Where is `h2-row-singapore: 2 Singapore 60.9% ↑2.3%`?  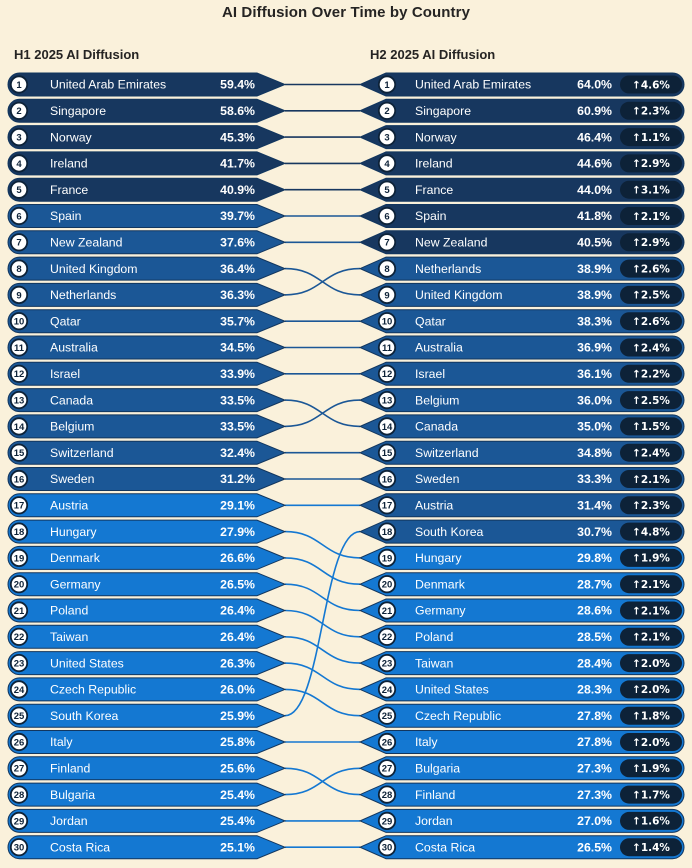 h2-row-singapore: 2 Singapore 60.9% ↑2.3% is located at coordinates (521, 110).